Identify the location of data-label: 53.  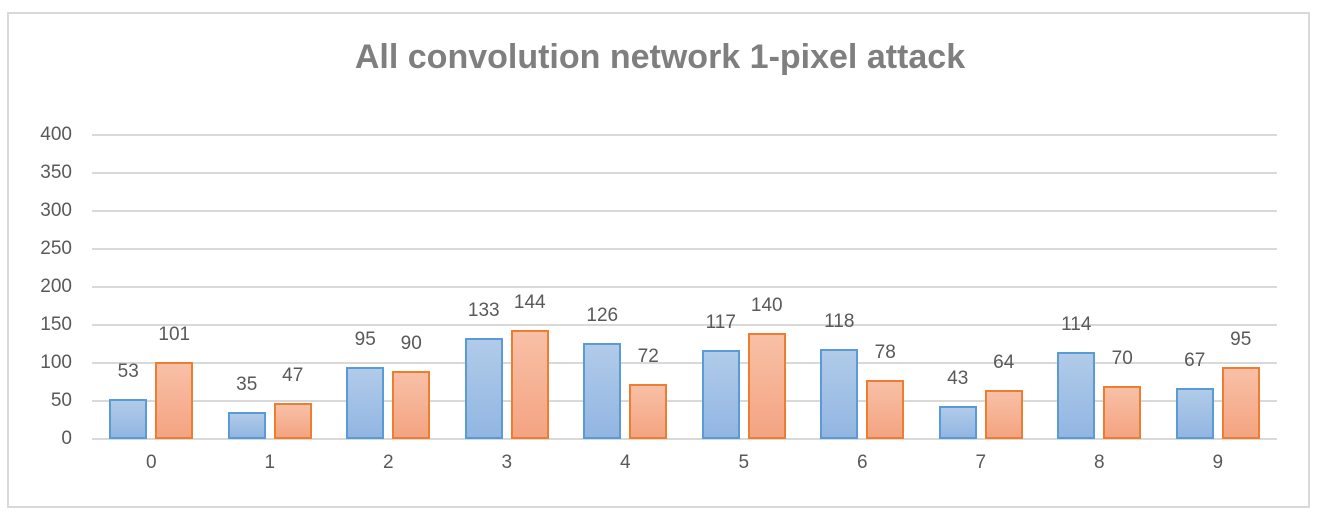
(128, 371).